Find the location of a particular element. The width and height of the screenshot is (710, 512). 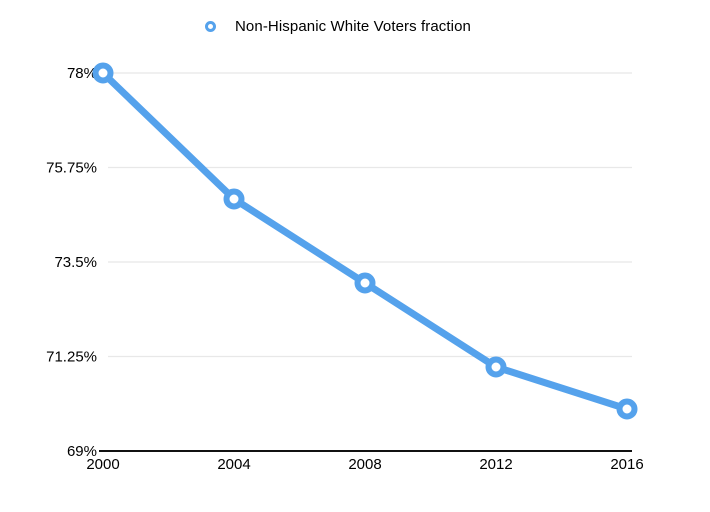

x-axis-tick-label: 2000 is located at coordinates (102, 464).